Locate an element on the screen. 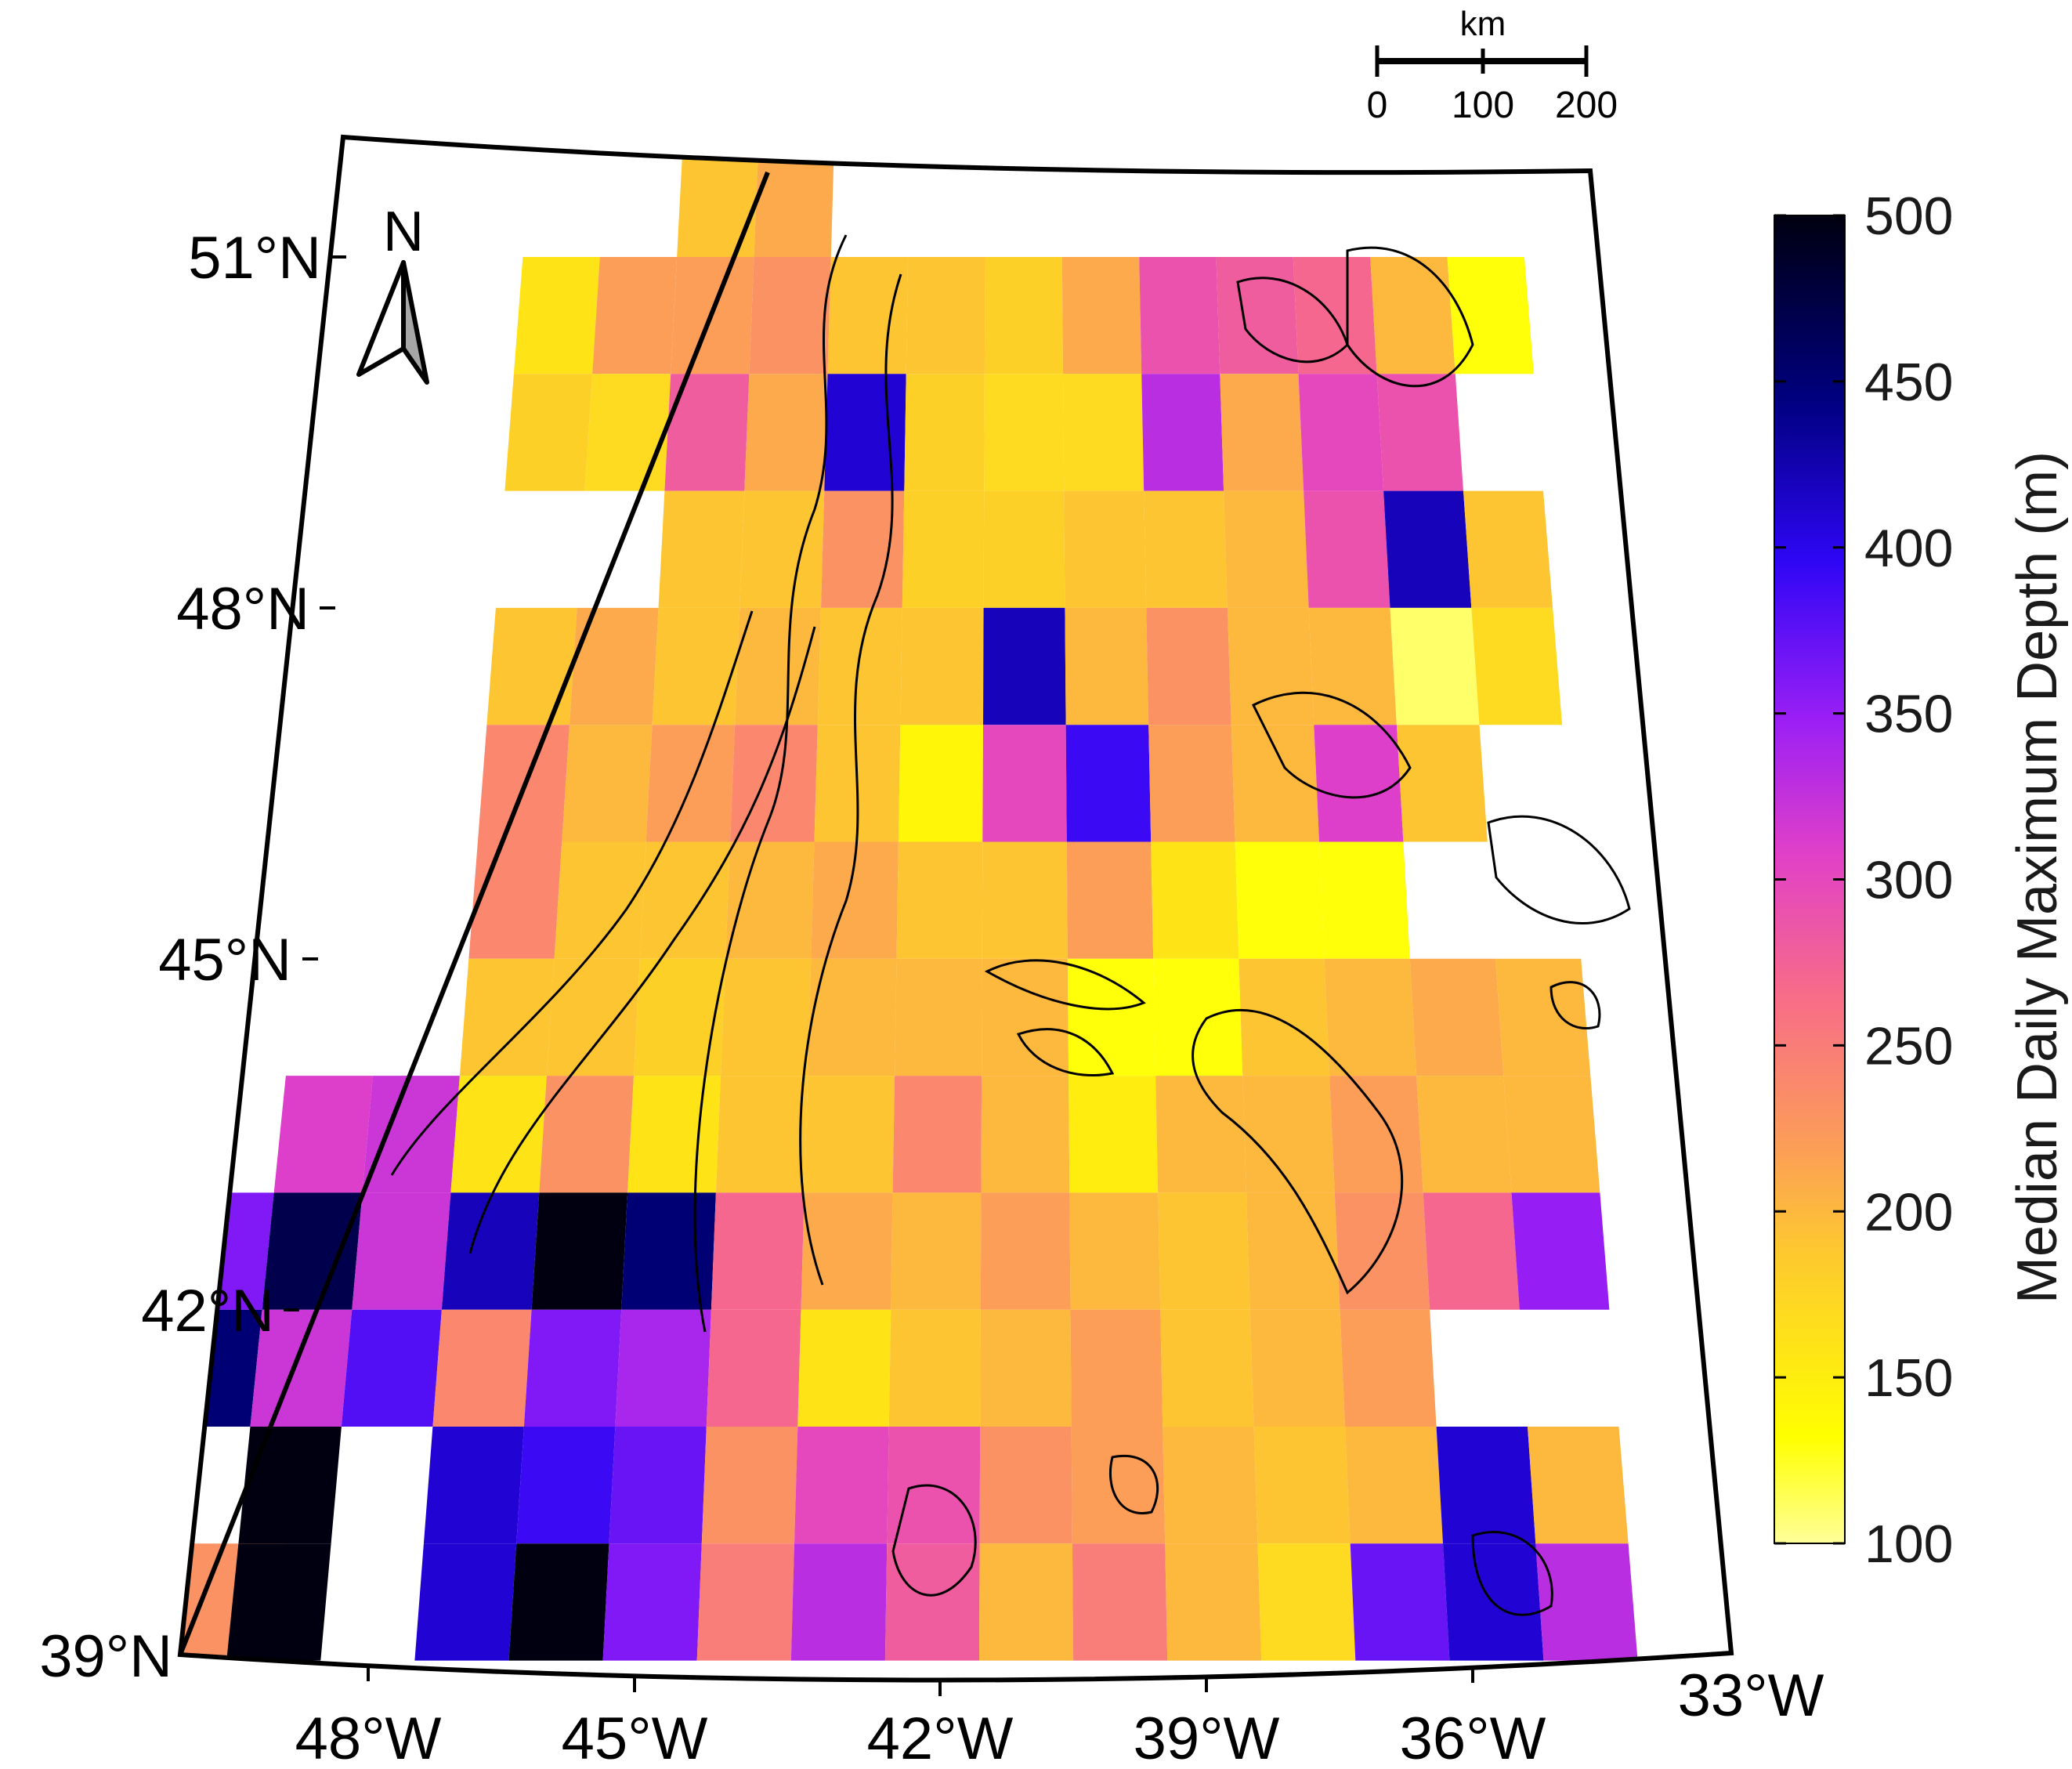  colorbar-ticks: 500 450 400 350 300 250 200 150 100 is located at coordinates (1863, 880).